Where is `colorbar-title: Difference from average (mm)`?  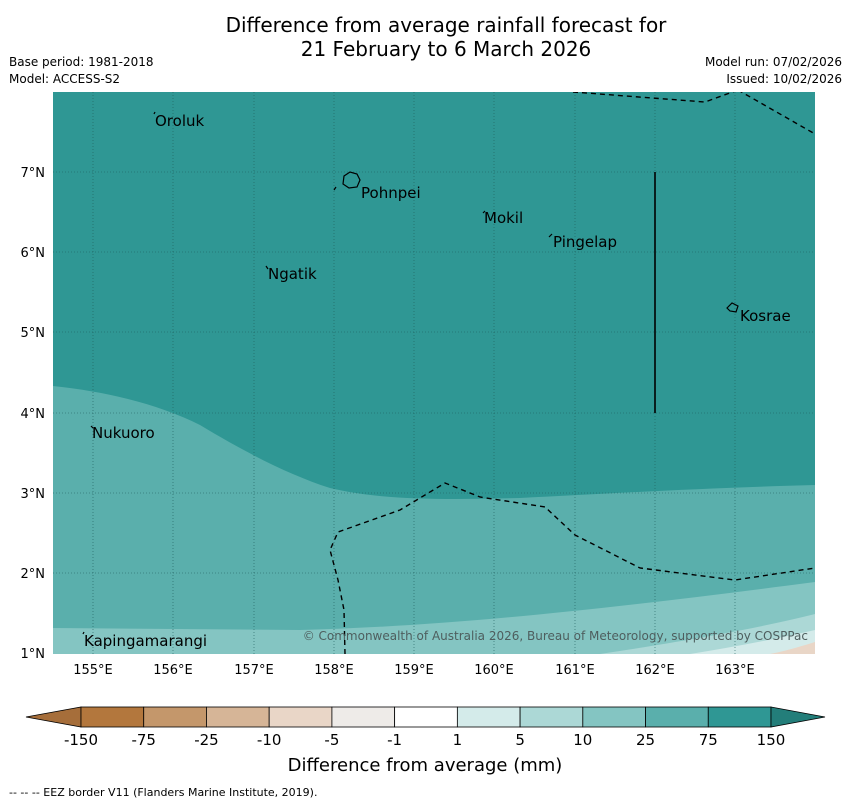 colorbar-title: Difference from average (mm) is located at coordinates (425, 765).